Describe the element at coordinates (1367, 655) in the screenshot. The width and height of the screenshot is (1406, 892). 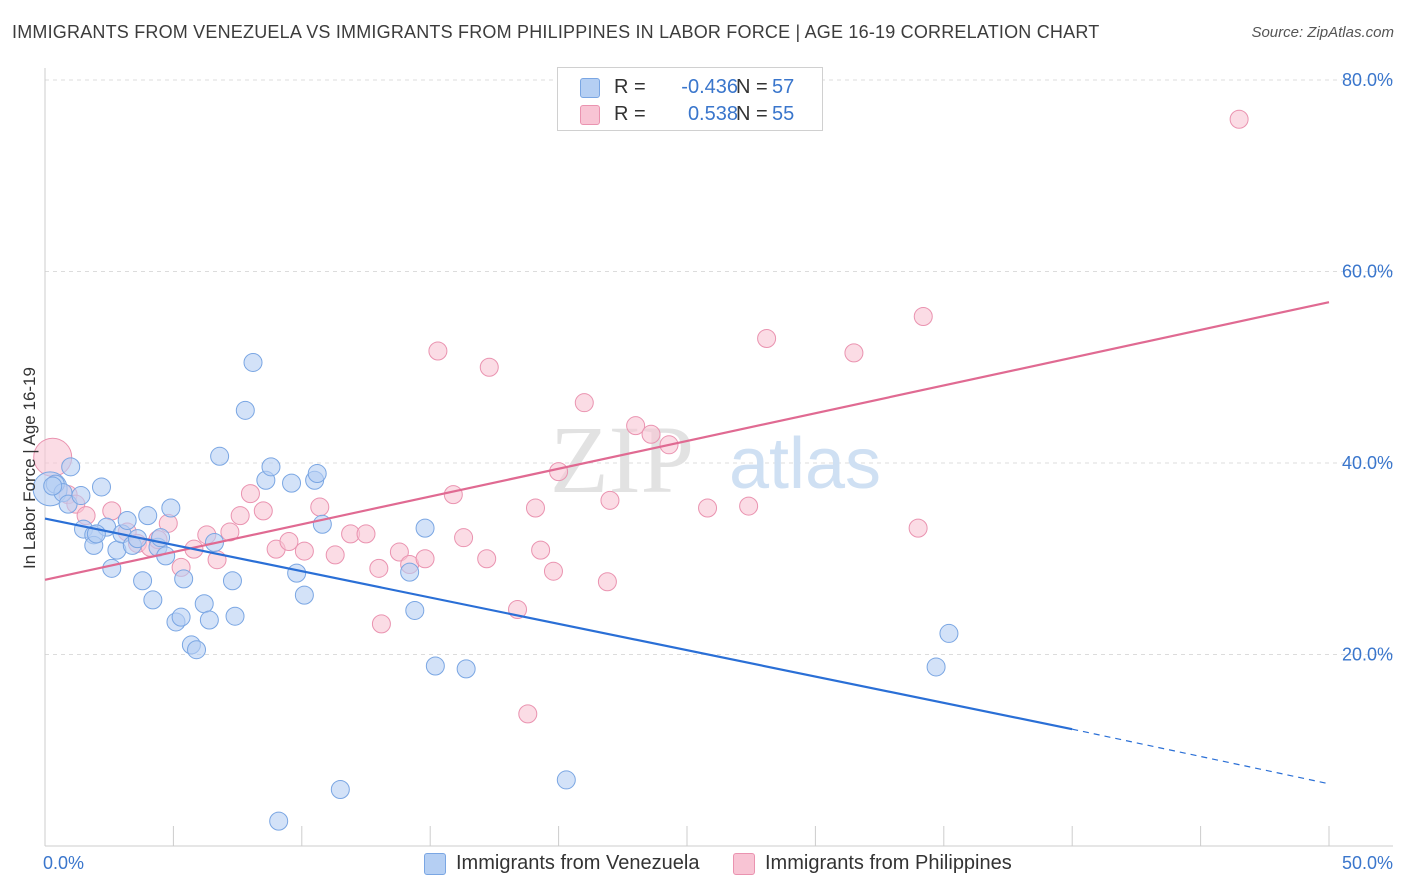
I see `y-tick-label-20: 20.0%` at that location.